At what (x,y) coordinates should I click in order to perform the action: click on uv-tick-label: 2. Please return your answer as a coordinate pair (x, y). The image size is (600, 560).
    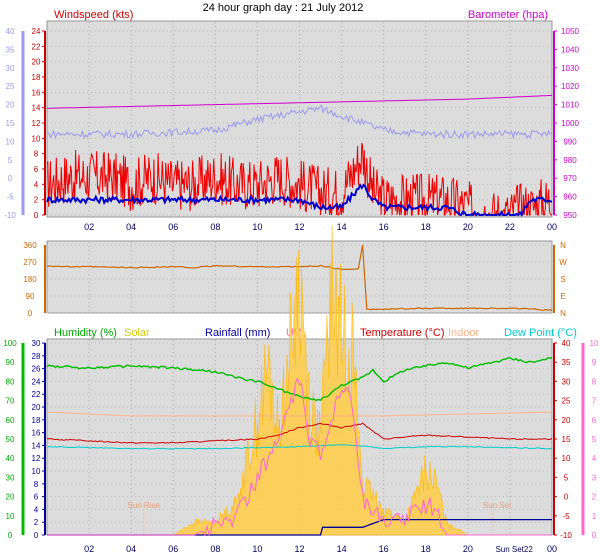
    Looking at the image, I should click on (594, 497).